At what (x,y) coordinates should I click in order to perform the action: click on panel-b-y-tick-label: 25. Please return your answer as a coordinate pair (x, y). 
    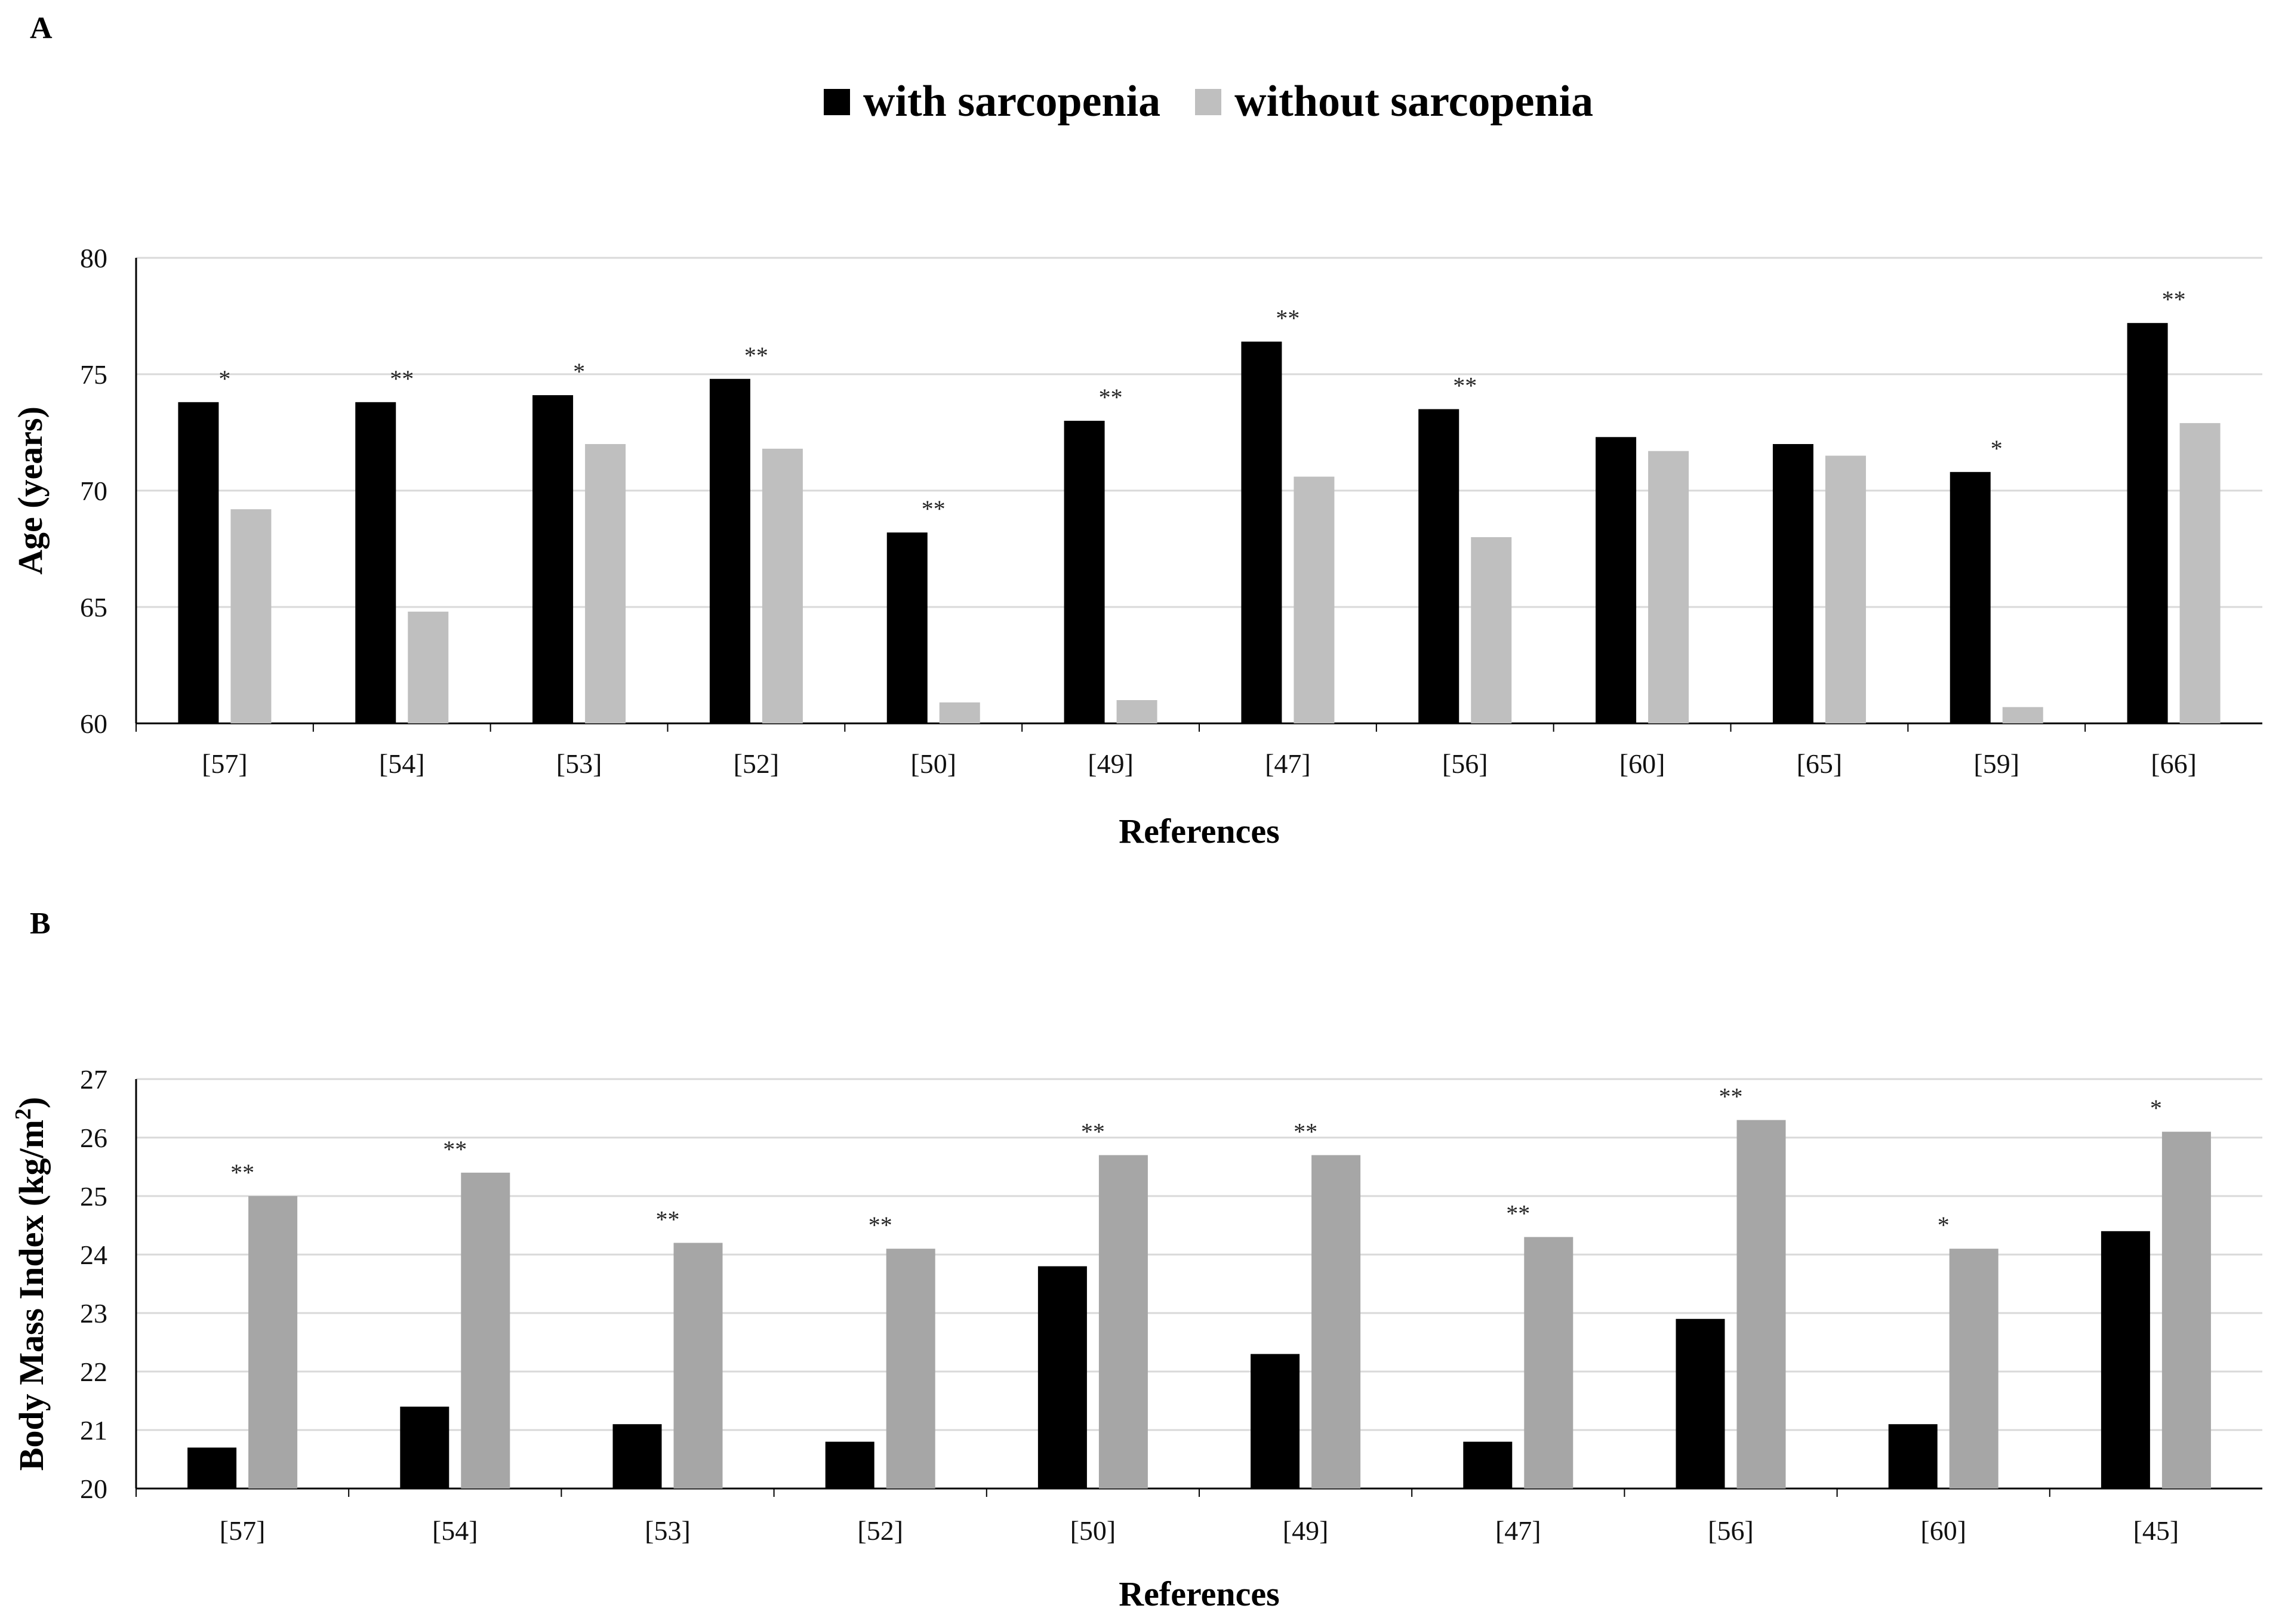
    Looking at the image, I should click on (93, 1196).